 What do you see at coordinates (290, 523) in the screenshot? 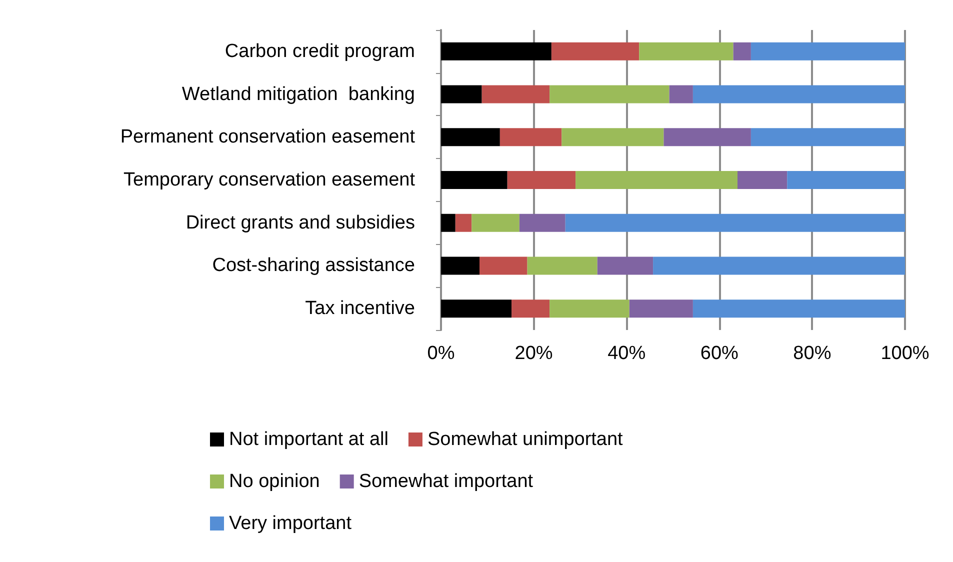
I see `legend-label: Very important` at bounding box center [290, 523].